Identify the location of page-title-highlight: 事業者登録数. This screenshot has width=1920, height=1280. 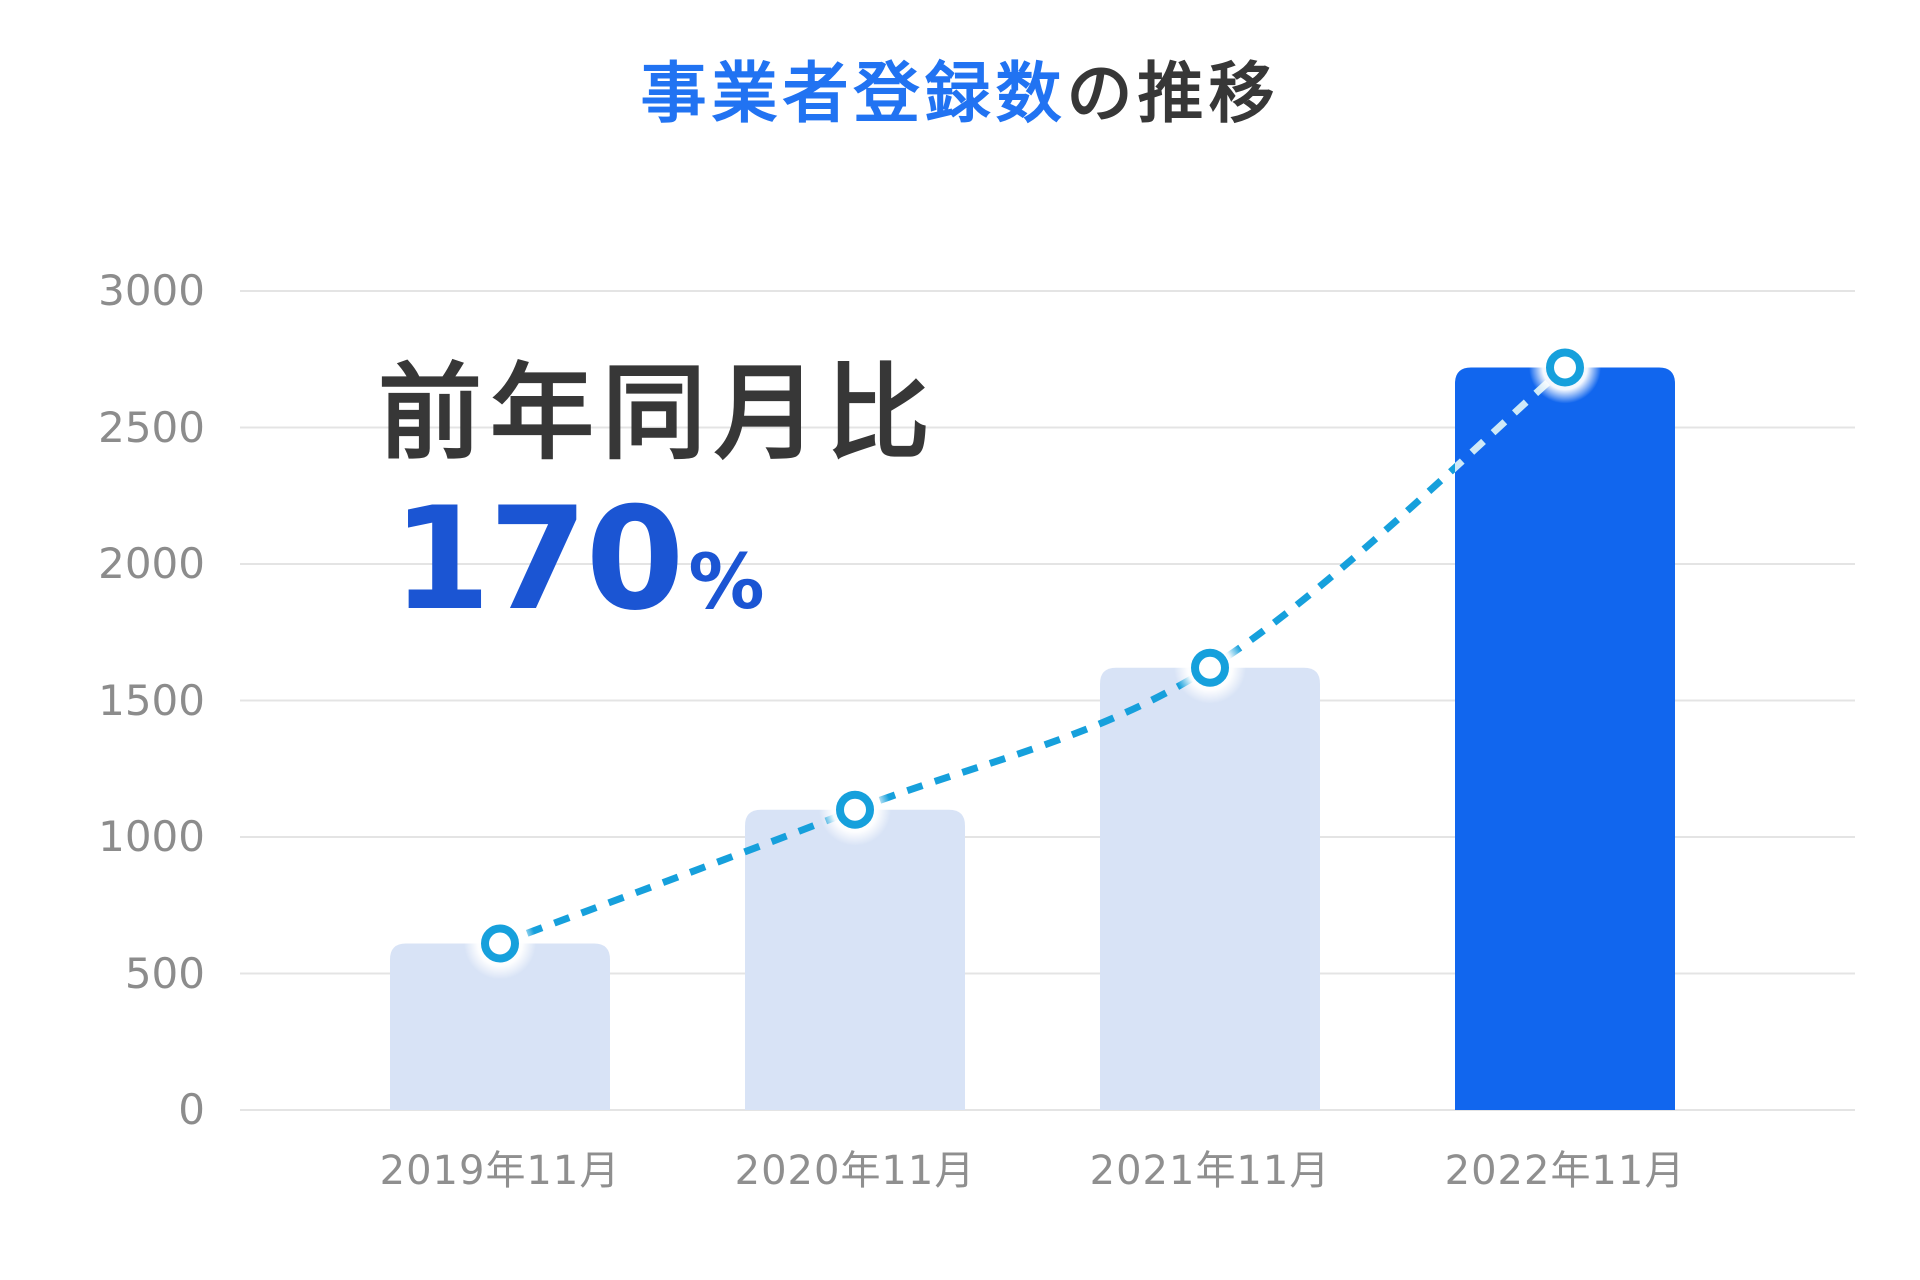
(853, 93).